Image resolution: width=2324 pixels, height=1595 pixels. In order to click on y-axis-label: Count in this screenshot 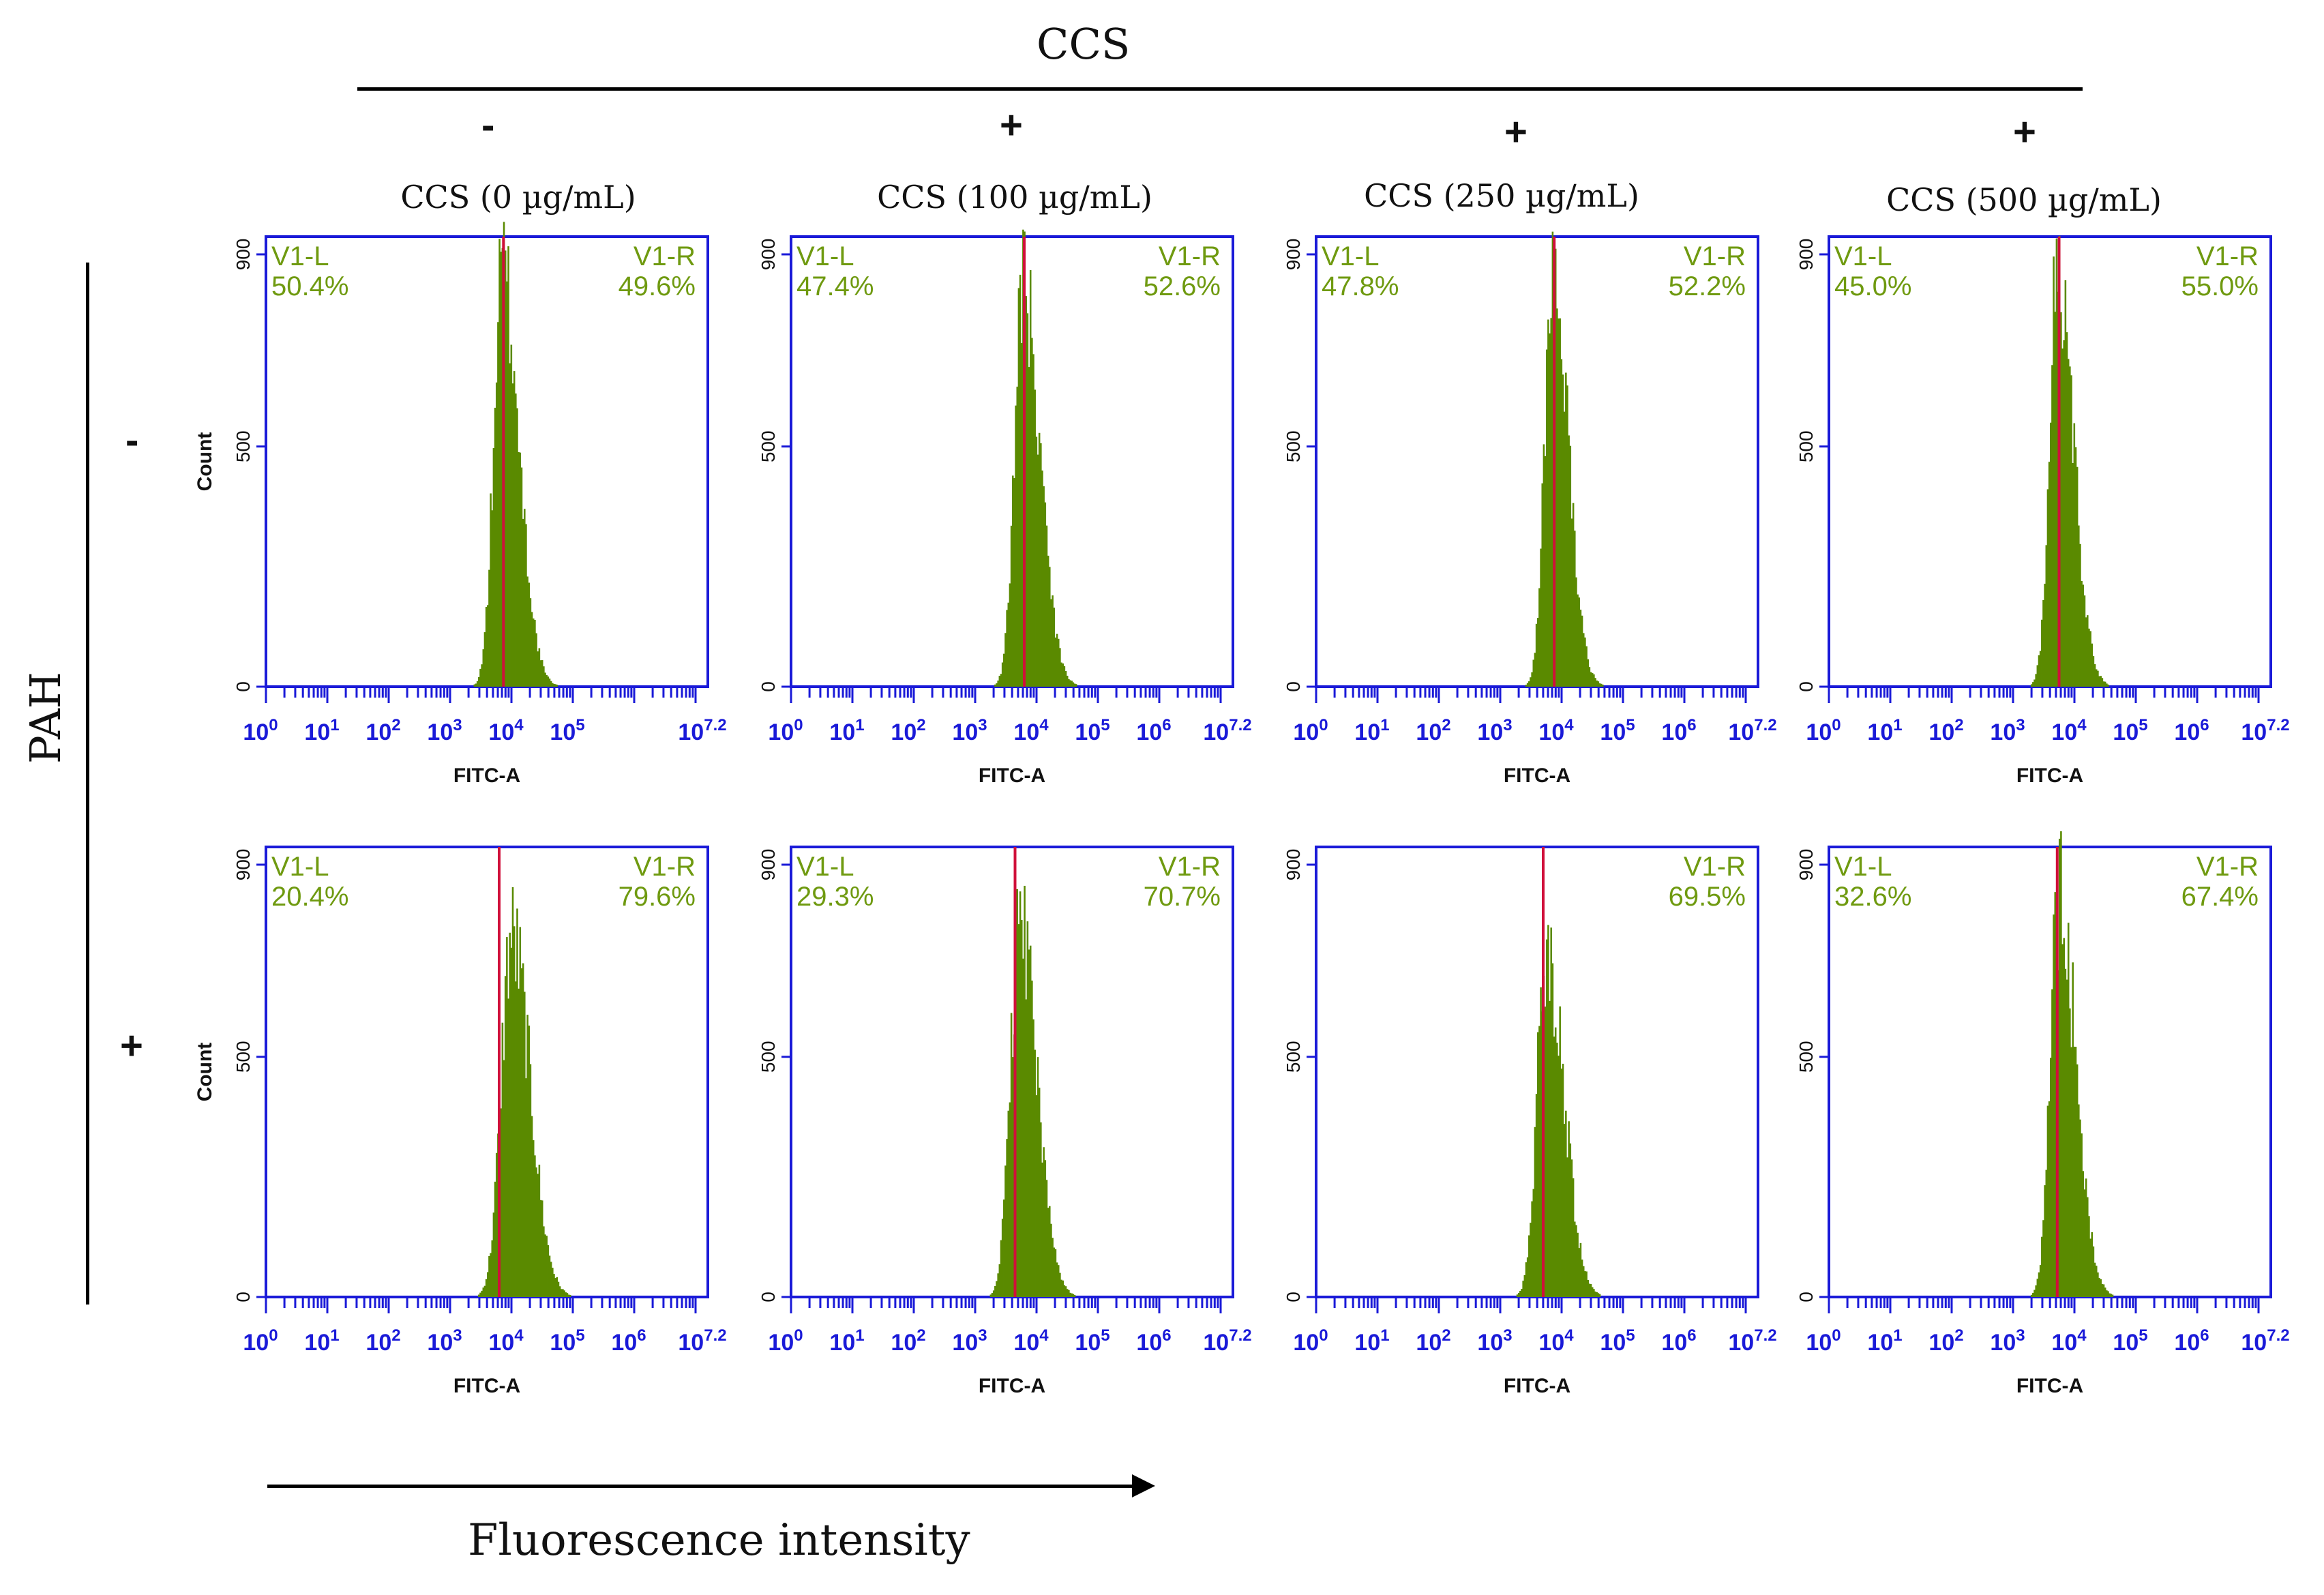, I will do `click(205, 462)`.